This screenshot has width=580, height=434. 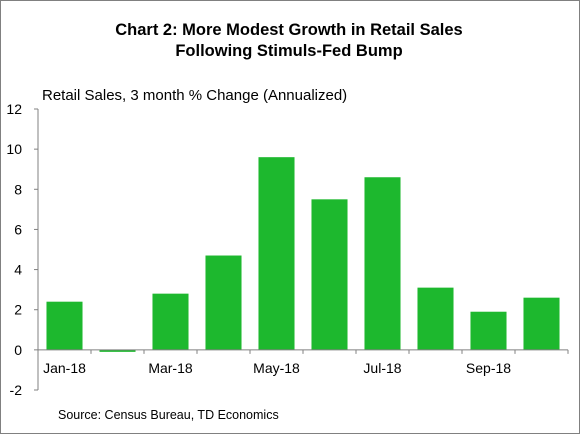 I want to click on x-tick-label: Jul-18, so click(x=382, y=368).